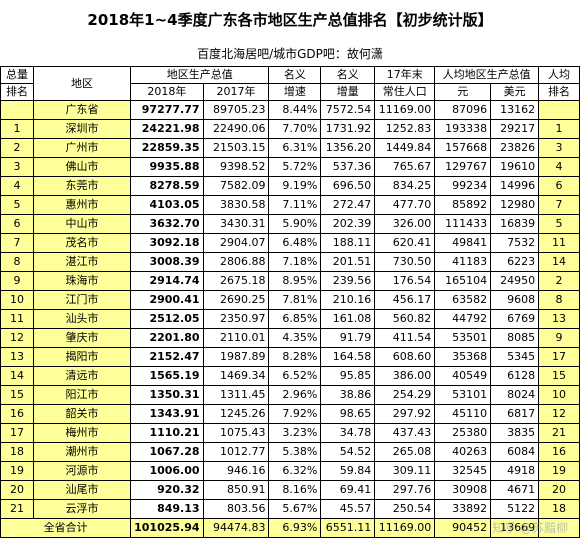 Image resolution: width=580 pixels, height=544 pixels. I want to click on cell-percapita-yuan: 165104, so click(463, 281).